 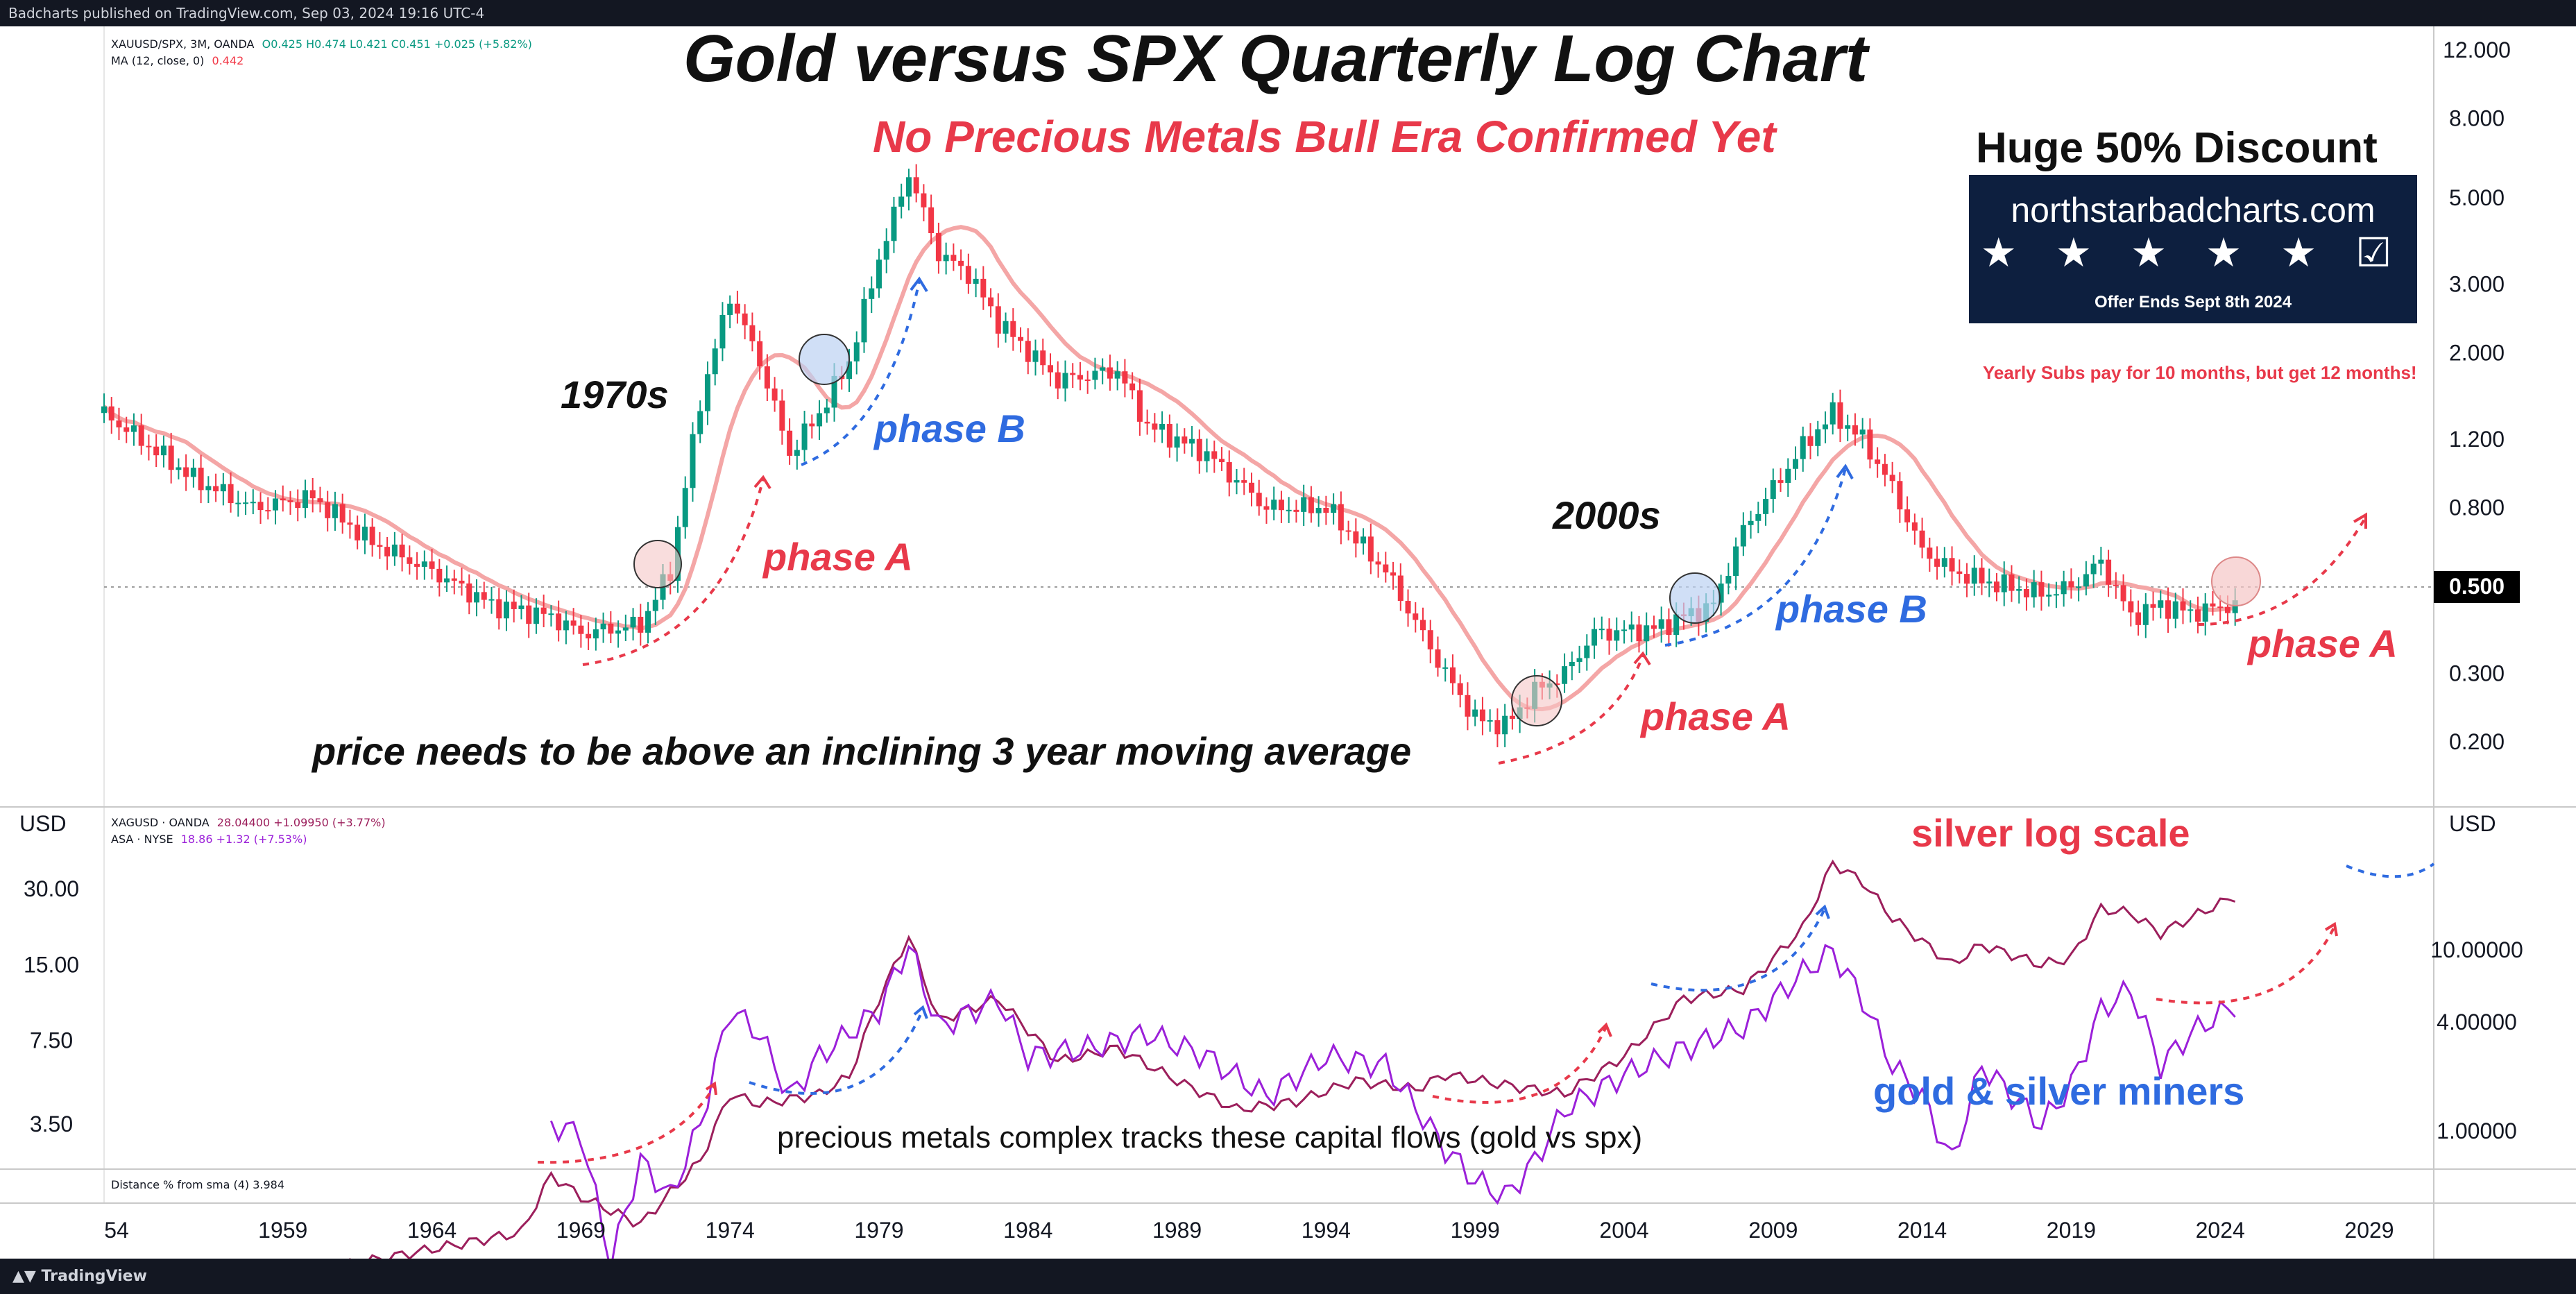 What do you see at coordinates (2477, 587) in the screenshot?
I see `last-value-badge` at bounding box center [2477, 587].